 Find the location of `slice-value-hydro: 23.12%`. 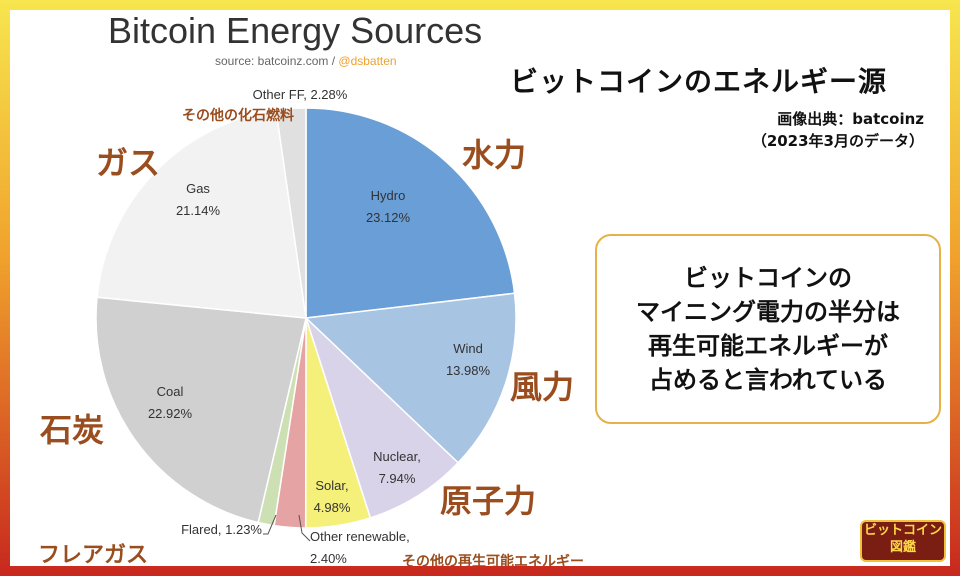

slice-value-hydro: 23.12% is located at coordinates (388, 217).